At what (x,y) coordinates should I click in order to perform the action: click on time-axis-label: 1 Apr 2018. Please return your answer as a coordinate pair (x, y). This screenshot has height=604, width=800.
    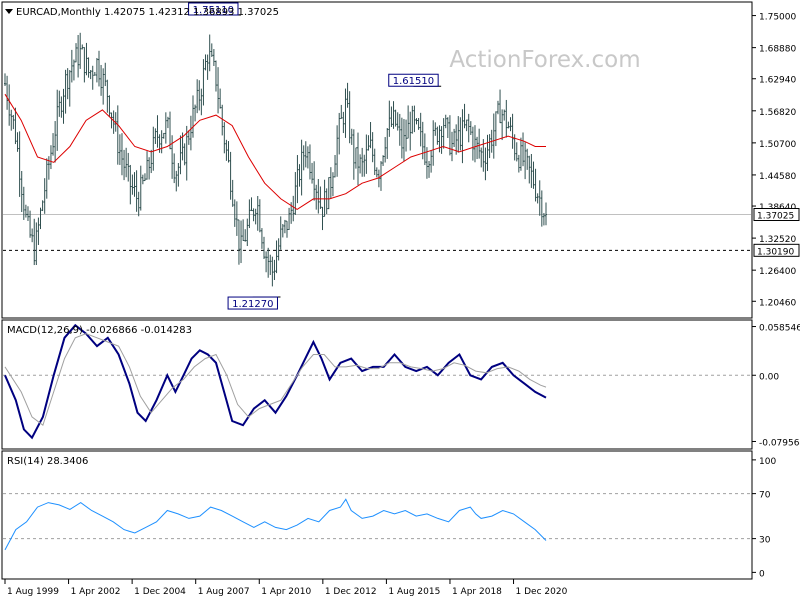
    Looking at the image, I should click on (477, 592).